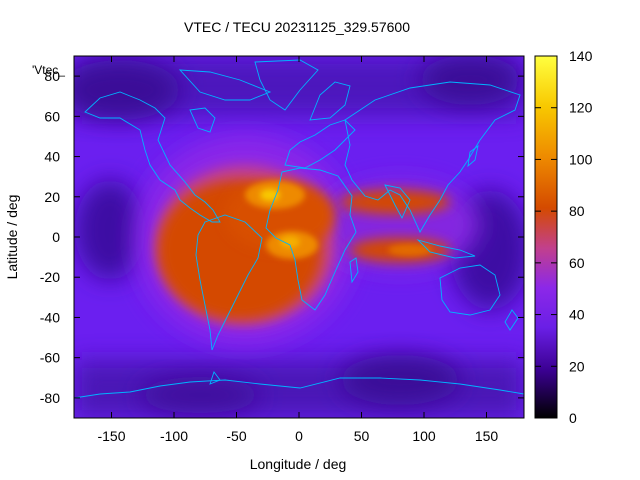  What do you see at coordinates (50, 398) in the screenshot?
I see `y-tick-label: -80` at bounding box center [50, 398].